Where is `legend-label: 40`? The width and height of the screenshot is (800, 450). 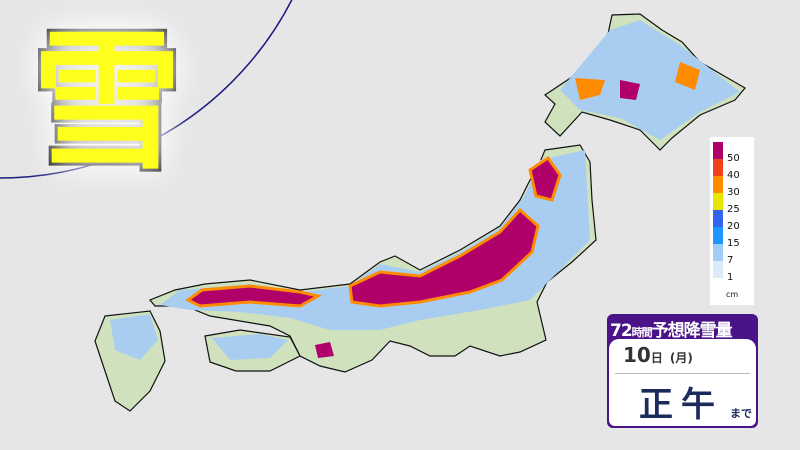
legend-label: 40 is located at coordinates (733, 175).